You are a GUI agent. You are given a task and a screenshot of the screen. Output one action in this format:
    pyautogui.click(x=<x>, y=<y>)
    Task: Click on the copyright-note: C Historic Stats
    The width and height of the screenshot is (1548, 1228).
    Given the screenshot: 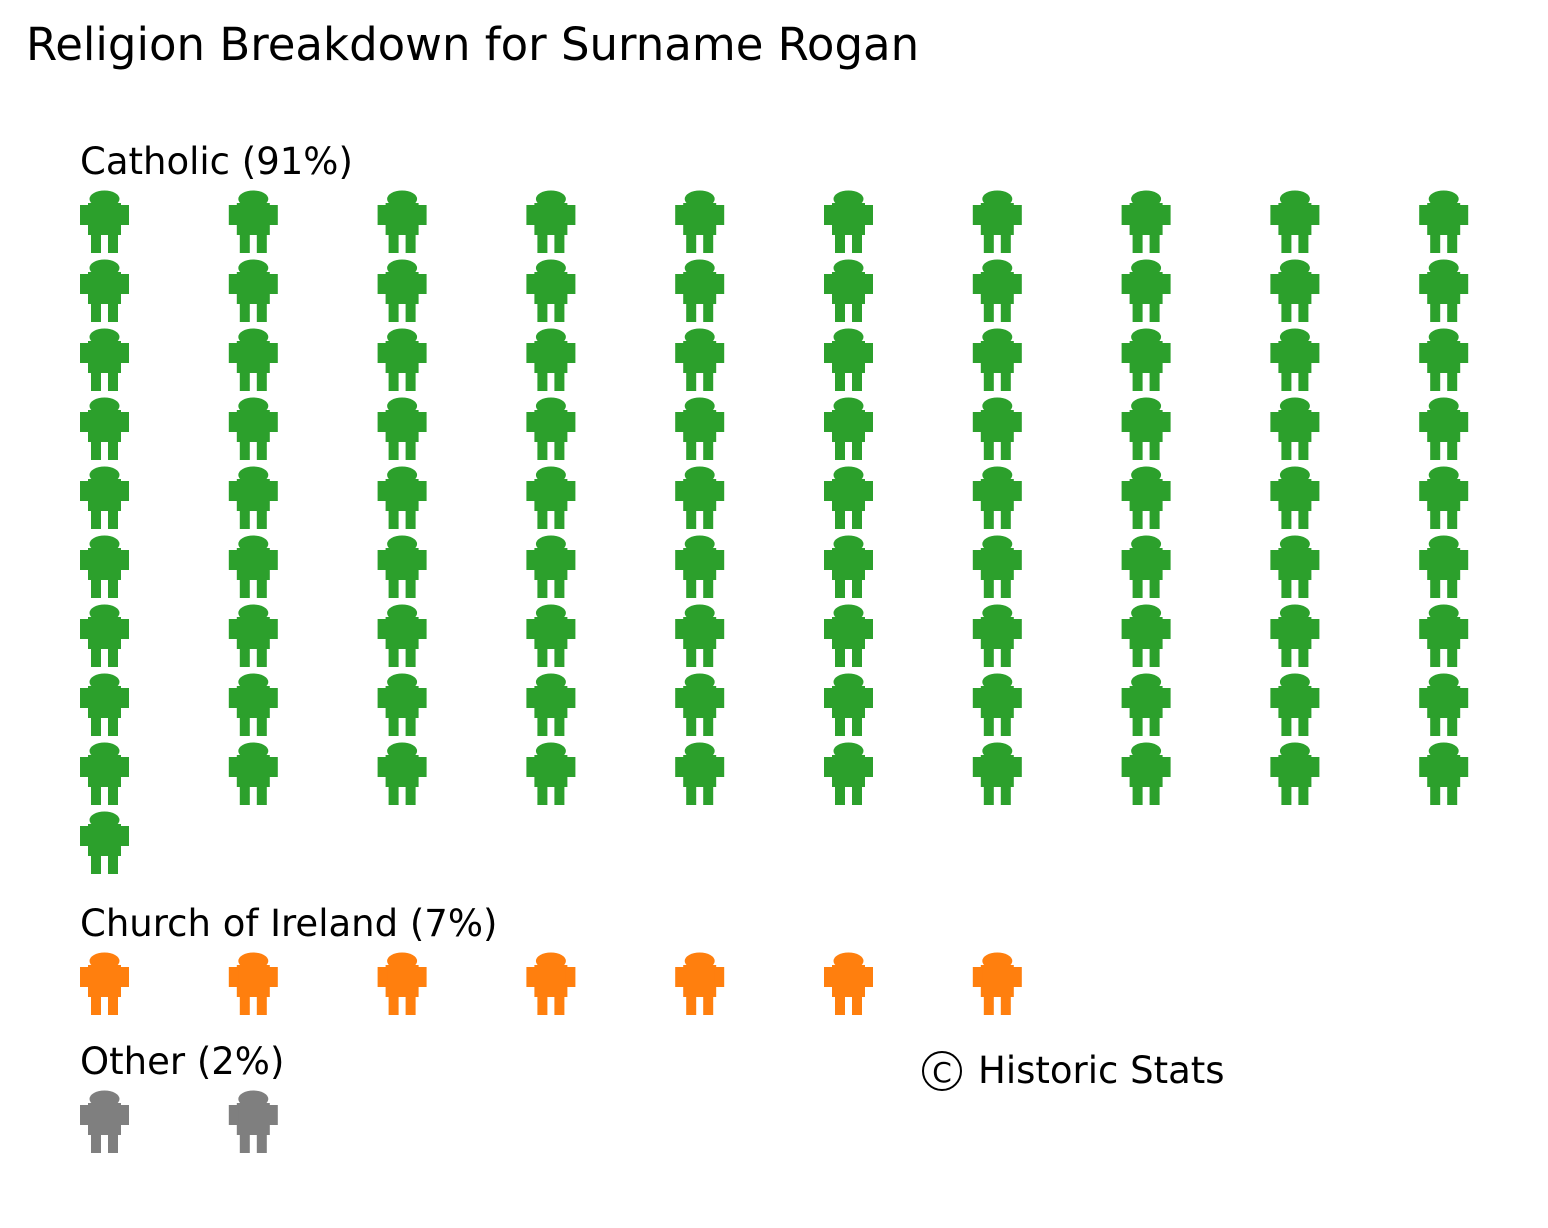 What is the action you would take?
    pyautogui.click(x=1073, y=1070)
    